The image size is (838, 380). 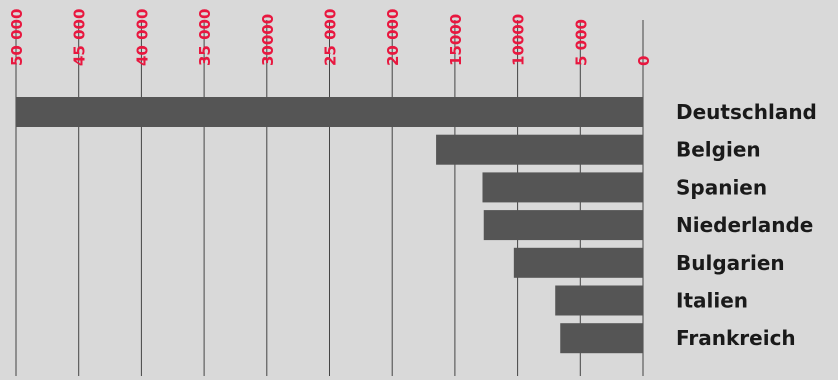 I want to click on bar-niederlande, so click(x=563, y=225).